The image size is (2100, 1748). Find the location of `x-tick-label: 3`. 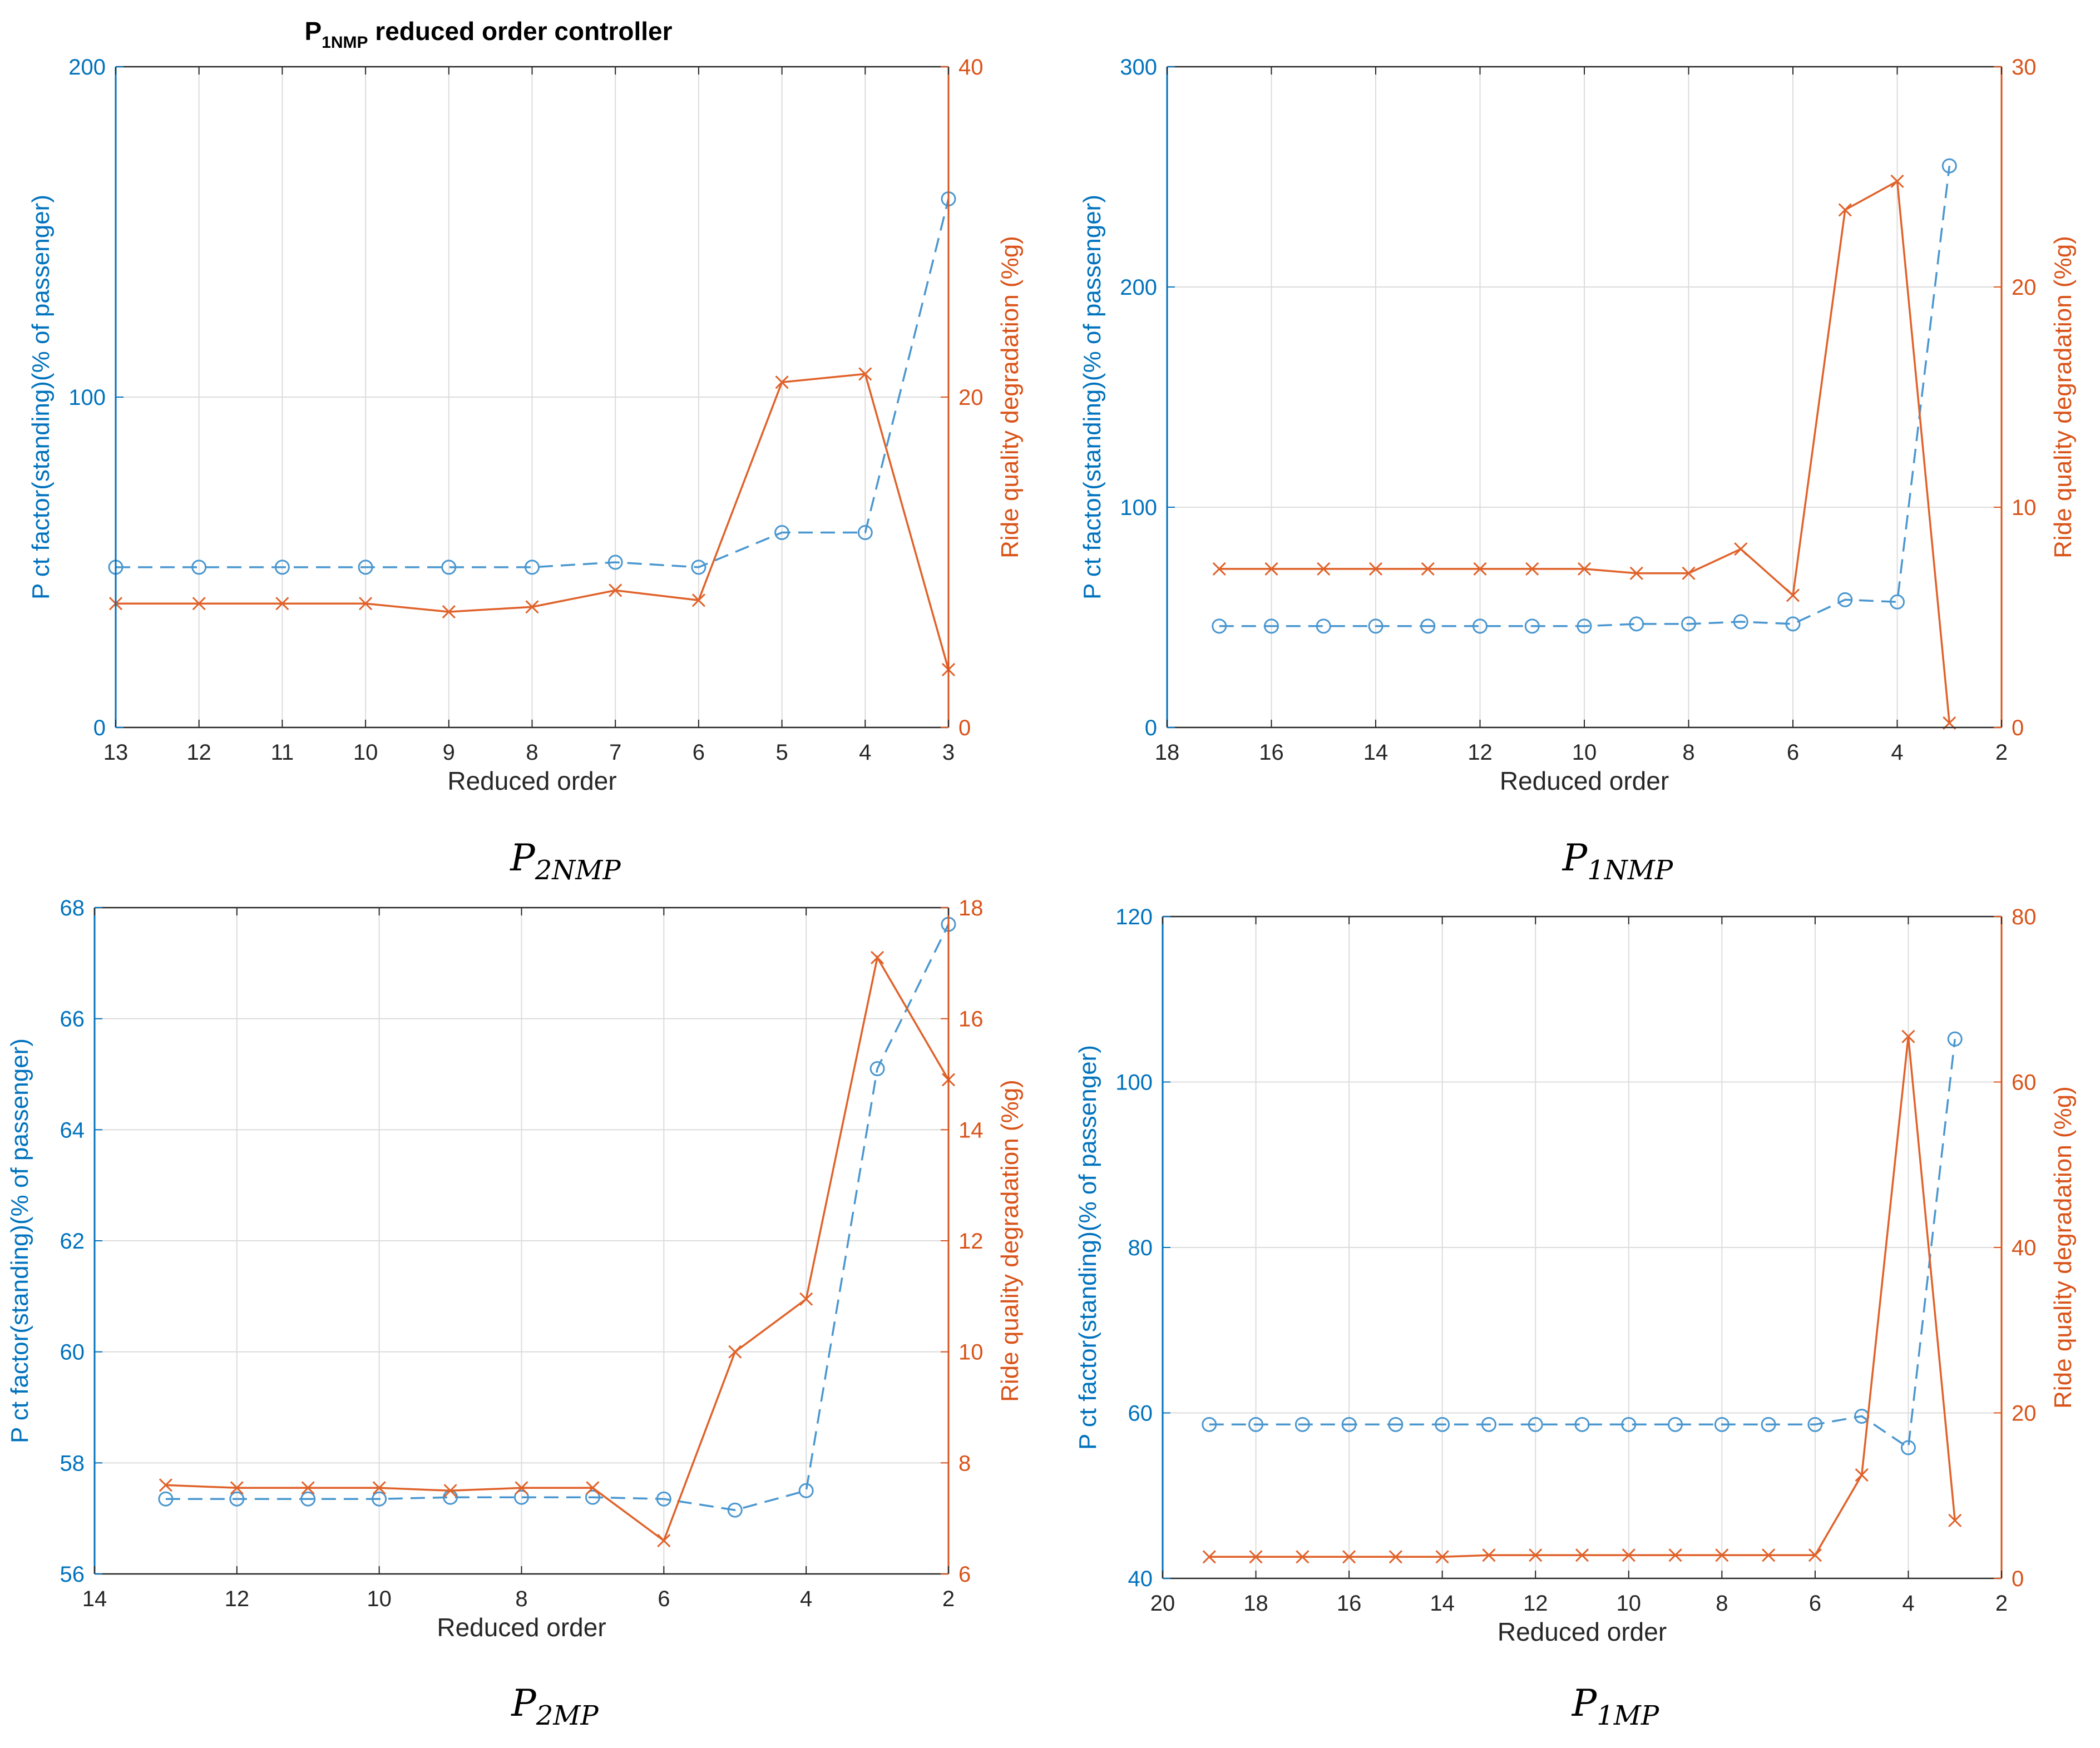

x-tick-label: 3 is located at coordinates (948, 753).